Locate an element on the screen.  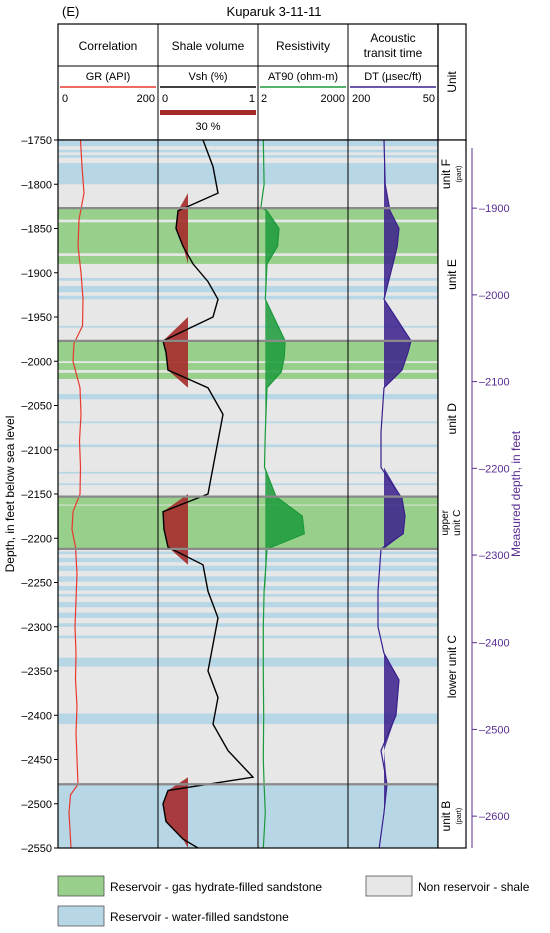
panel-label: (E) is located at coordinates (70, 11).